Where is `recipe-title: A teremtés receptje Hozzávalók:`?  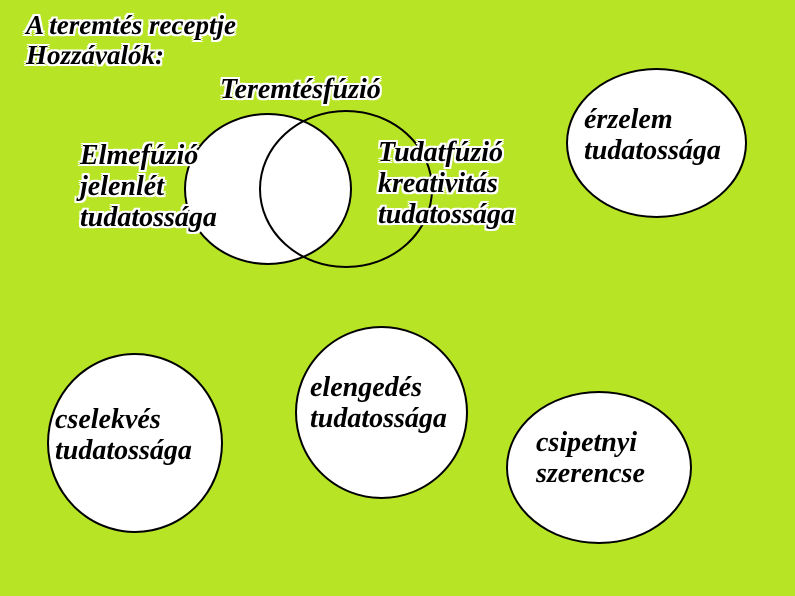 recipe-title: A teremtés receptje Hozzávalók: is located at coordinates (131, 40).